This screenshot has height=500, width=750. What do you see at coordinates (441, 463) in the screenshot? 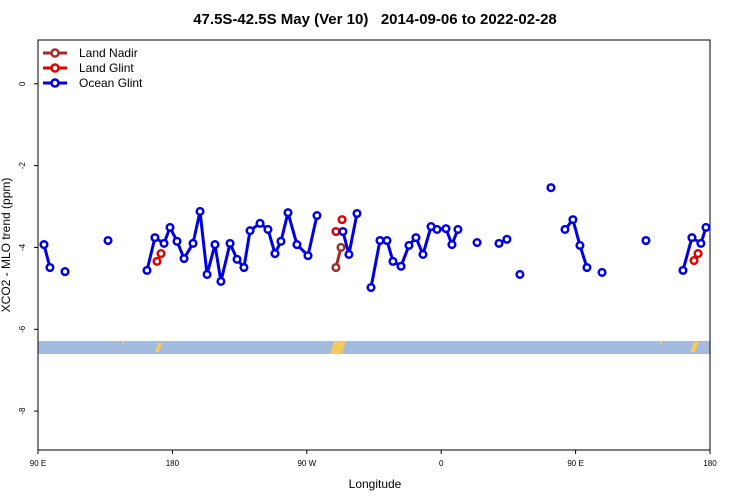
I see `x-tick-label: 0` at bounding box center [441, 463].